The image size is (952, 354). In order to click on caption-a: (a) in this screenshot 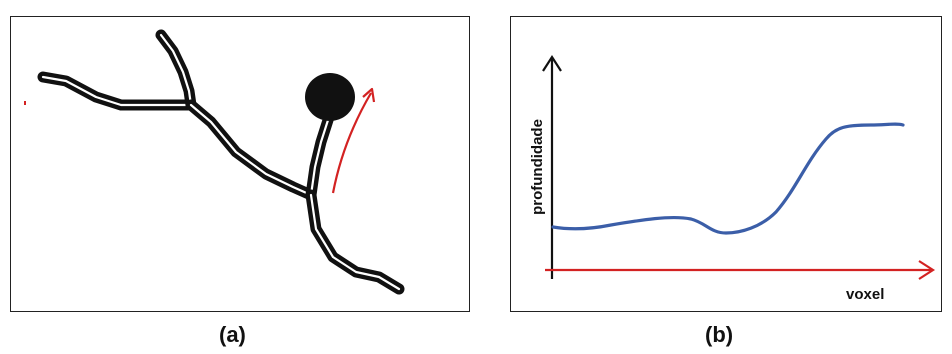, I will do `click(232, 334)`.